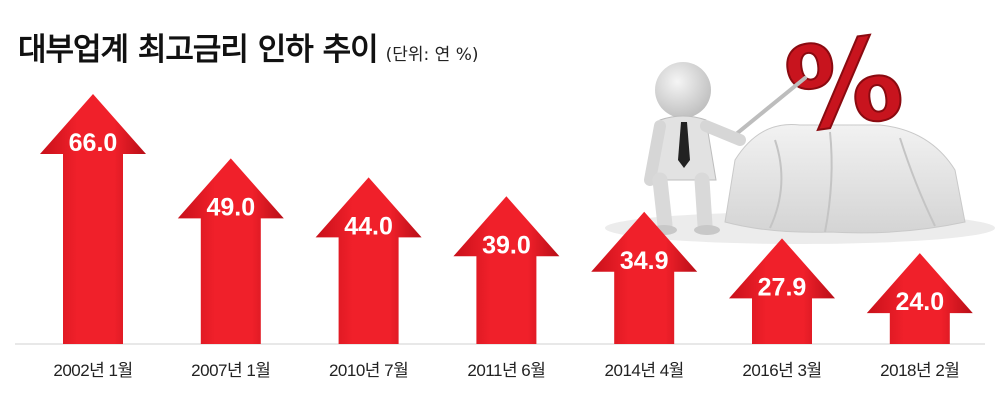 This screenshot has height=409, width=1000. I want to click on bar-value-label: 49.0, so click(230, 207).